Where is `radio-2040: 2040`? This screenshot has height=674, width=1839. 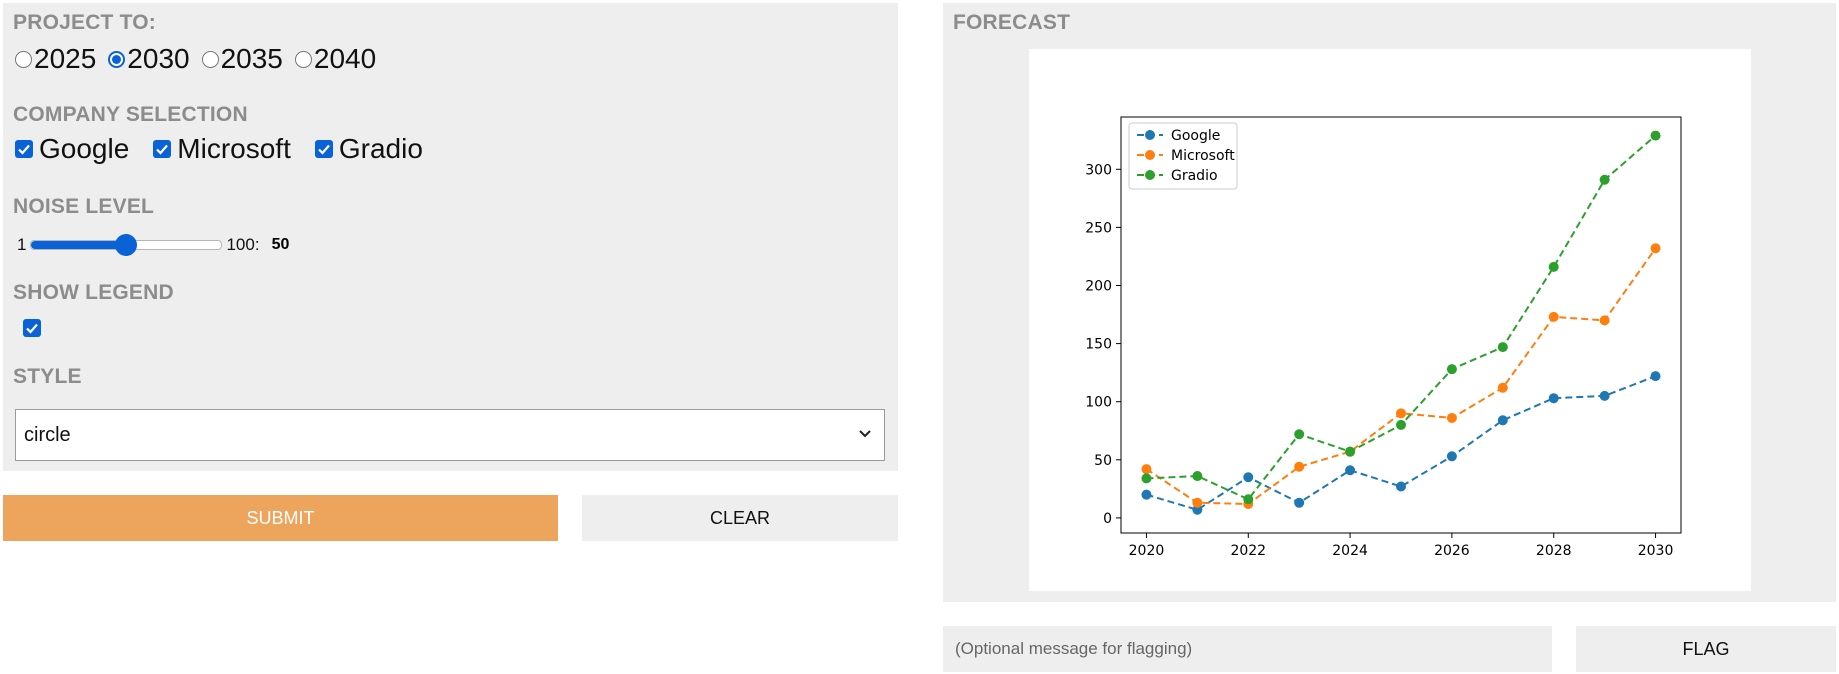
radio-2040: 2040 is located at coordinates (335, 59).